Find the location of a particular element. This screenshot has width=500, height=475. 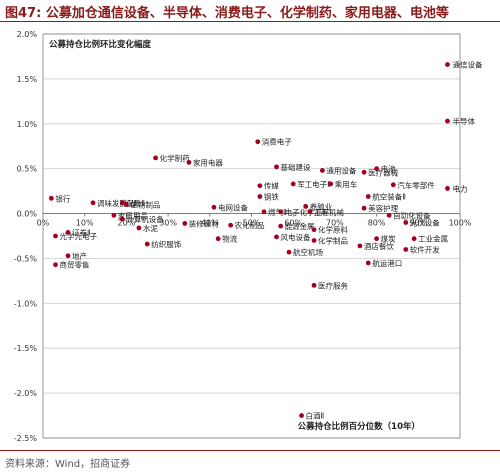

y-tick-label: -2.5% is located at coordinates (26, 438).